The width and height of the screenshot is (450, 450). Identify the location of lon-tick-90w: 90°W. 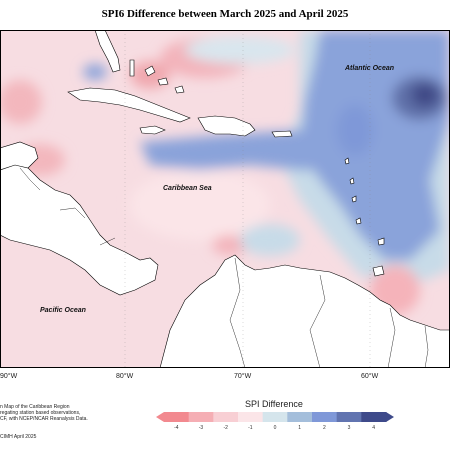
(9, 376).